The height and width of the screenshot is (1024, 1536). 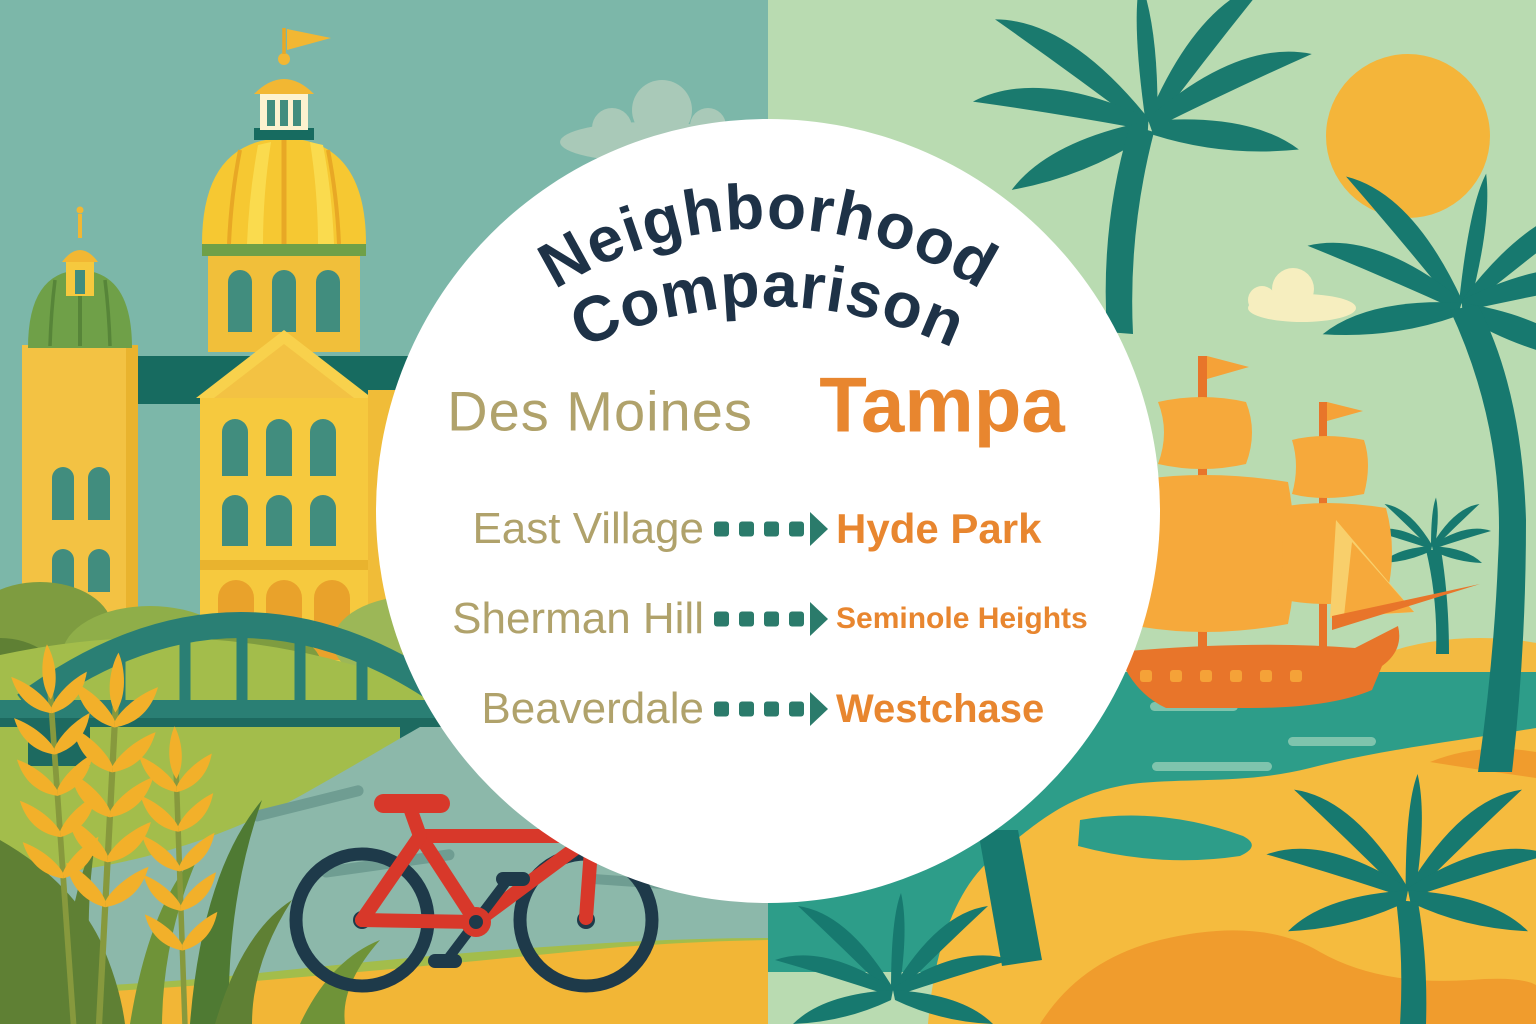 I want to click on city-header-tampa: Tampa, so click(x=942, y=404).